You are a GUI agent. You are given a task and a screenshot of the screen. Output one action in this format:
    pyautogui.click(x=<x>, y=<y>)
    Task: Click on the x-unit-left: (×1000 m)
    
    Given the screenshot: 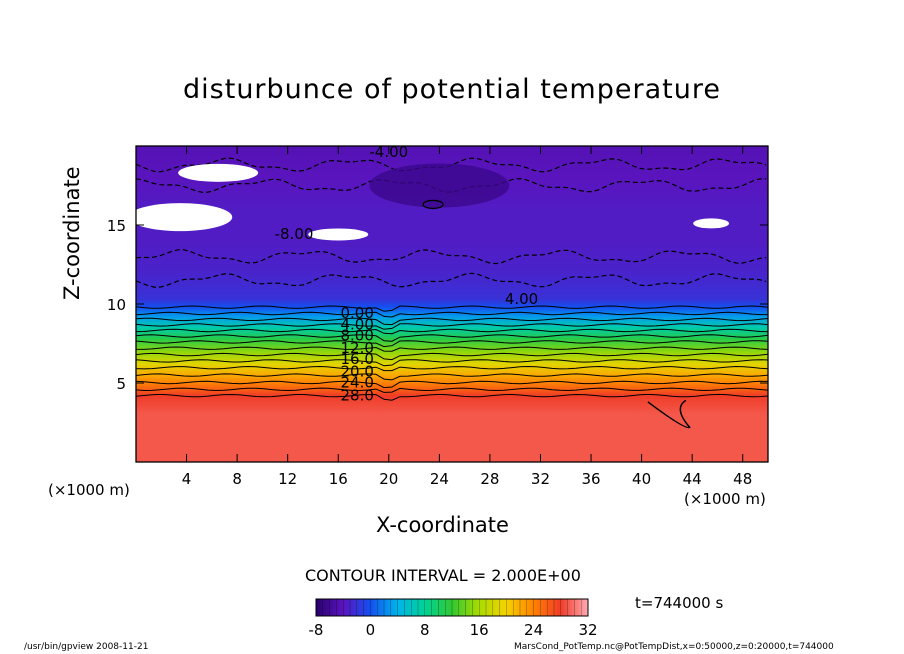 What is the action you would take?
    pyautogui.click(x=89, y=490)
    